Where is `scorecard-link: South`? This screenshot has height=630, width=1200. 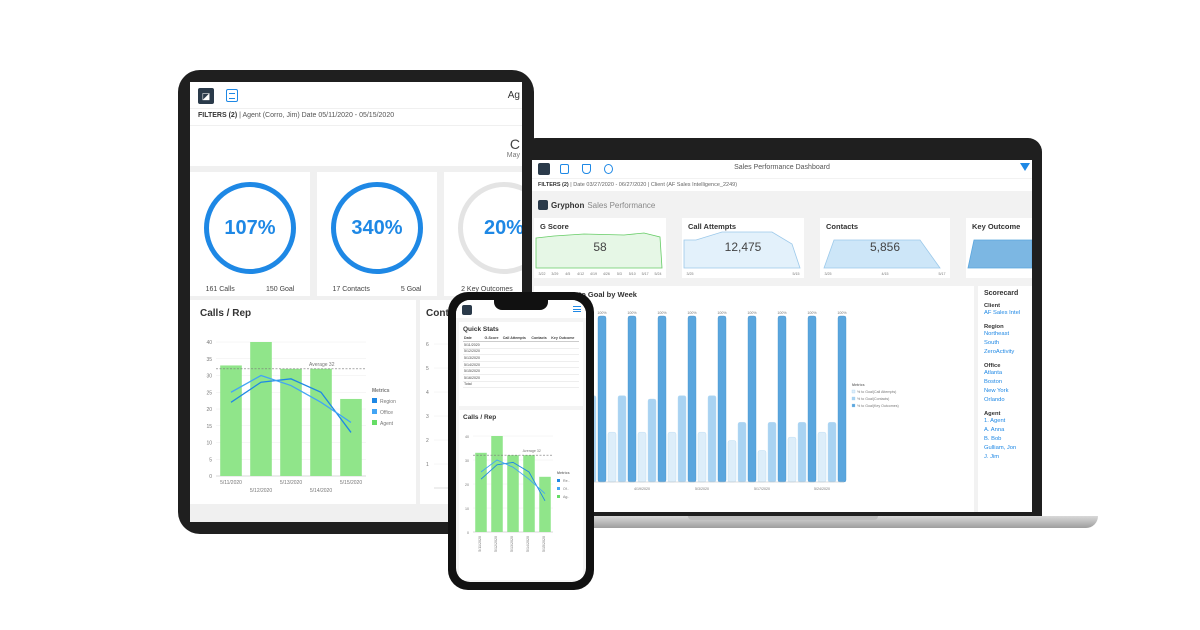 scorecard-link: South is located at coordinates (992, 343).